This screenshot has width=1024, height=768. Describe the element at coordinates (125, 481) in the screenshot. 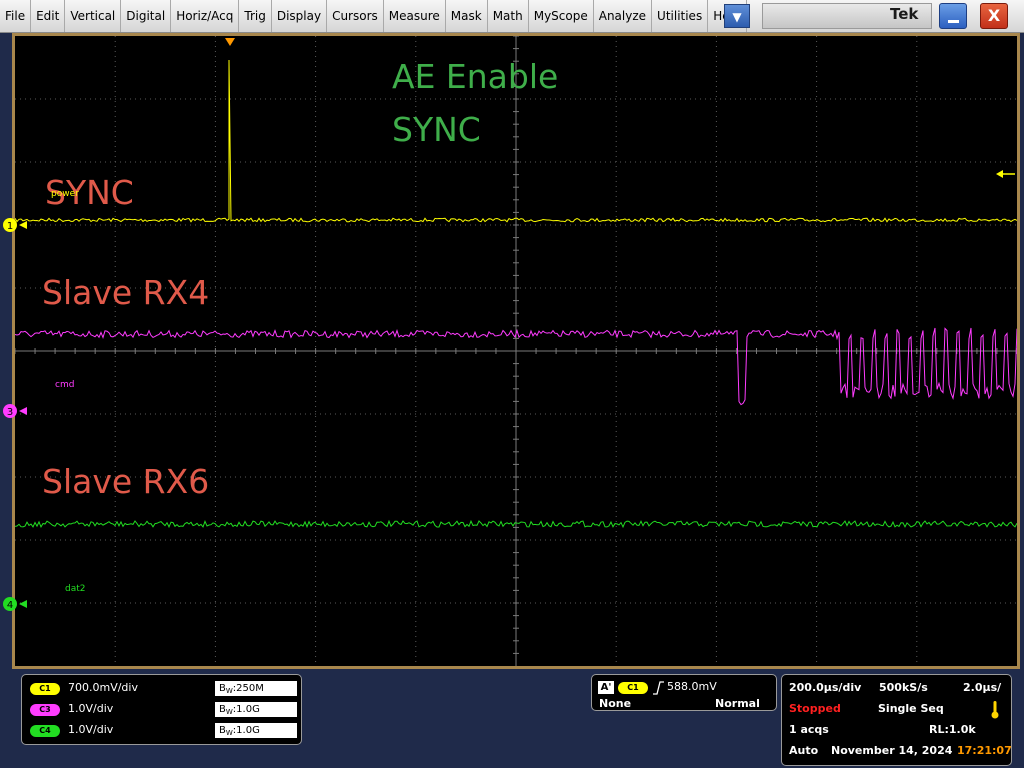

I see `annotation-slave-rx6: Slave RX6` at that location.